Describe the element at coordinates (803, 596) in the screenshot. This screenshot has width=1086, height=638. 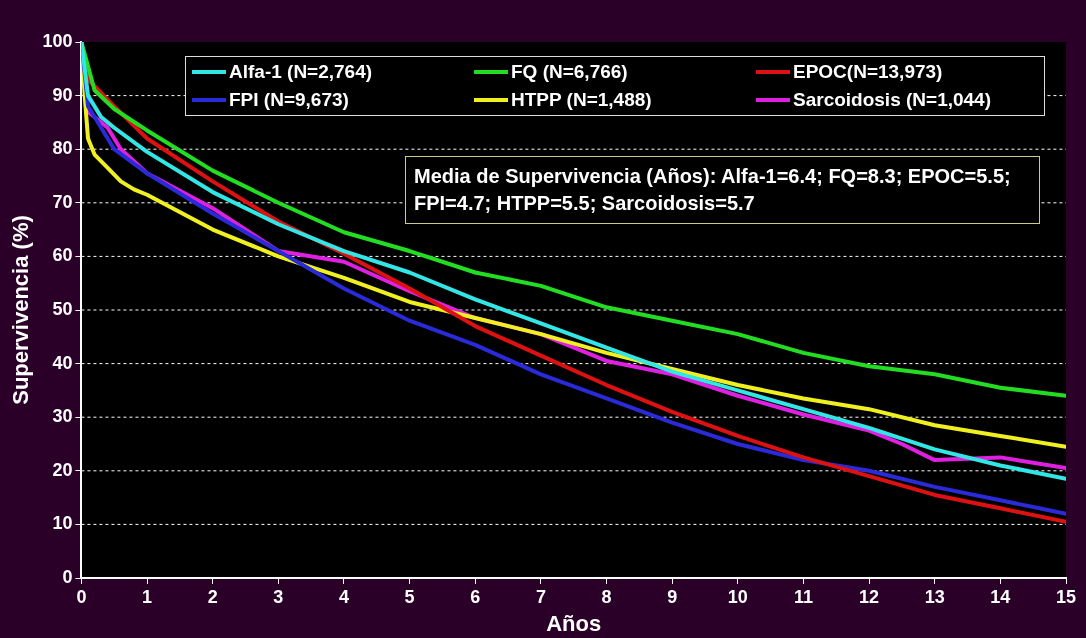
I see `x-tick-label: 11` at that location.